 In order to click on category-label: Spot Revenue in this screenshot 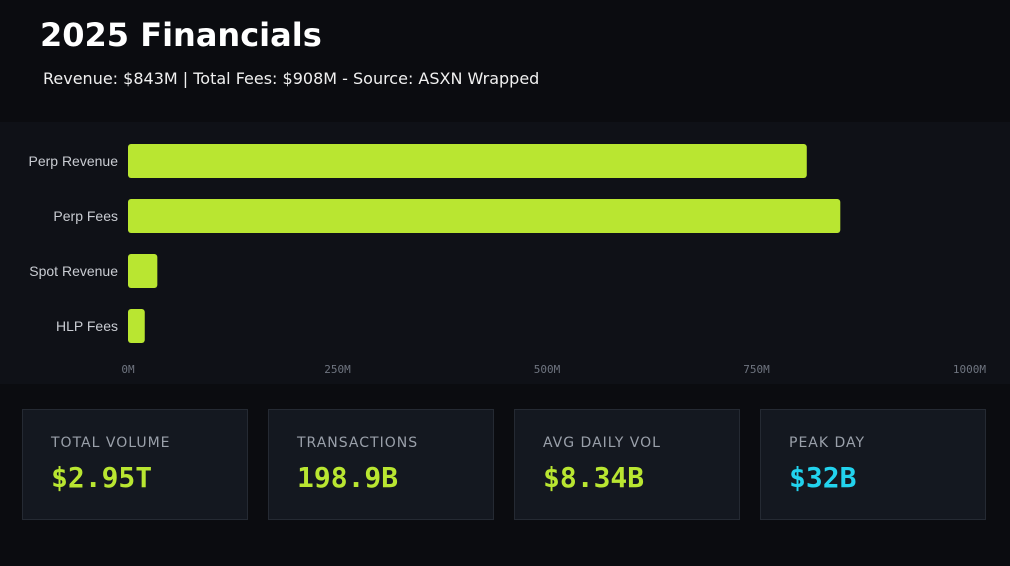, I will do `click(73, 271)`.